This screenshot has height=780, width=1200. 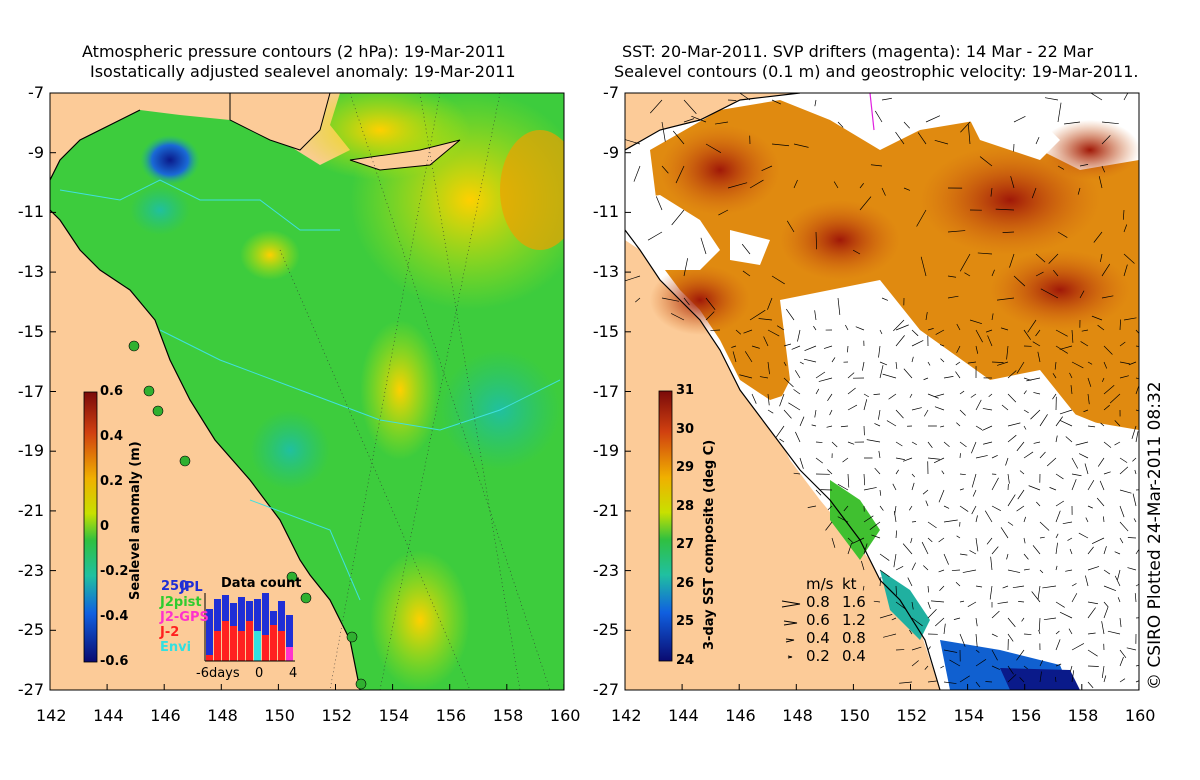 I want to click on right-y-tick: -27, so click(x=605, y=689).